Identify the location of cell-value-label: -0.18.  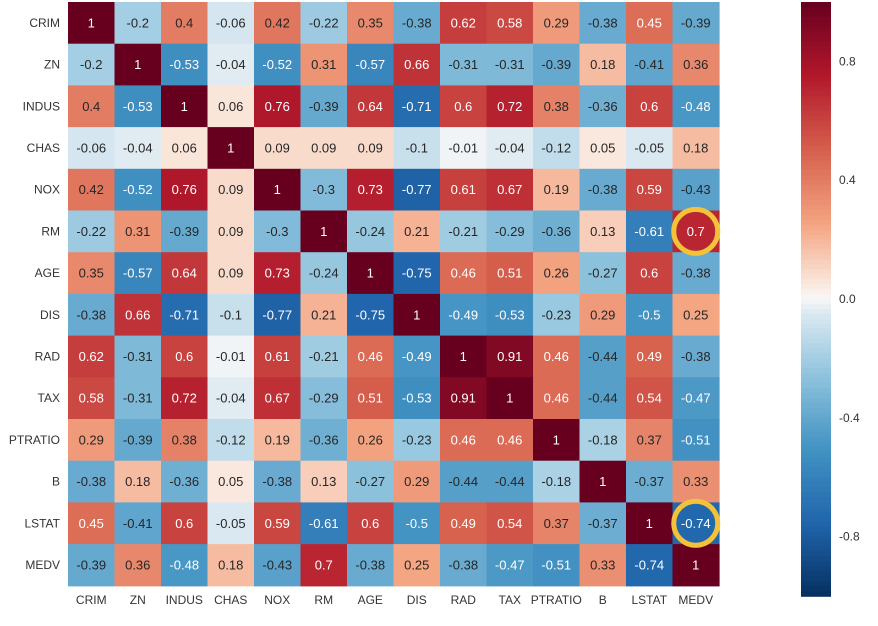
(603, 439).